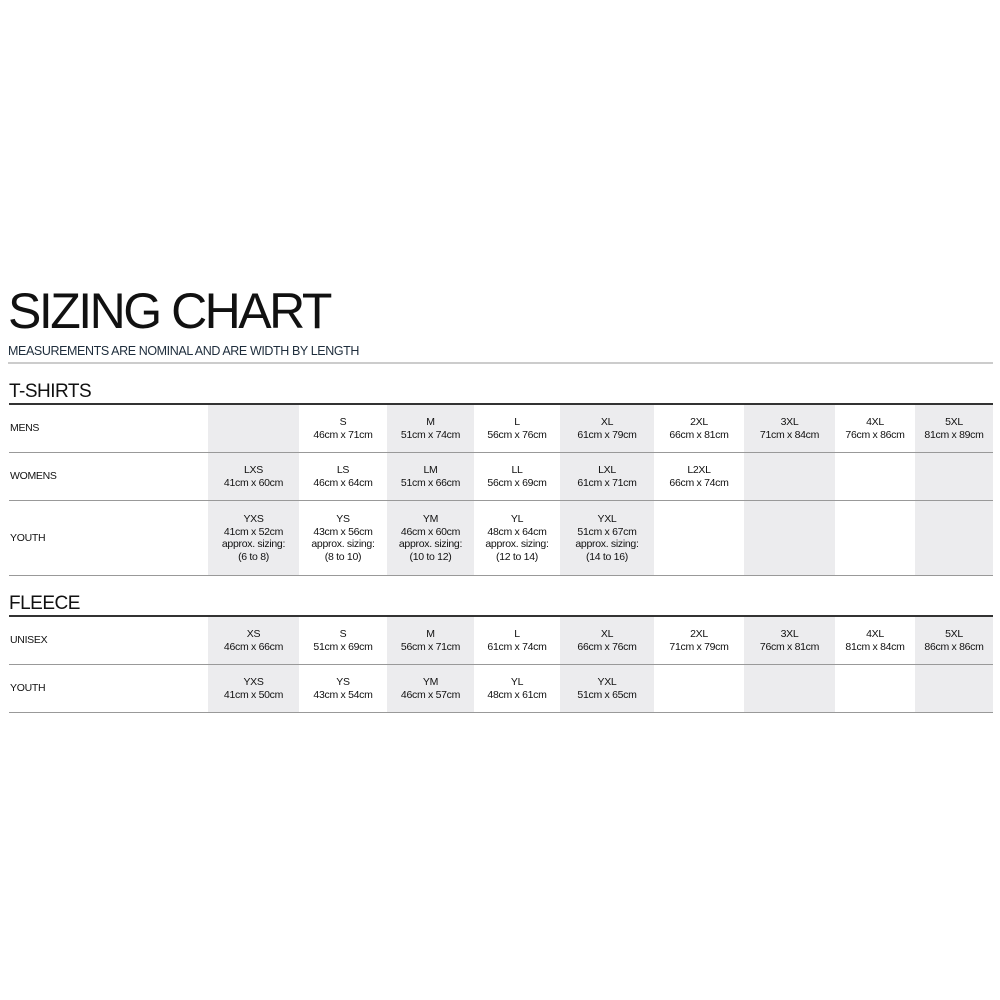 The height and width of the screenshot is (1000, 1000). I want to click on size-cell: XS 46cm x 66cm, so click(253, 640).